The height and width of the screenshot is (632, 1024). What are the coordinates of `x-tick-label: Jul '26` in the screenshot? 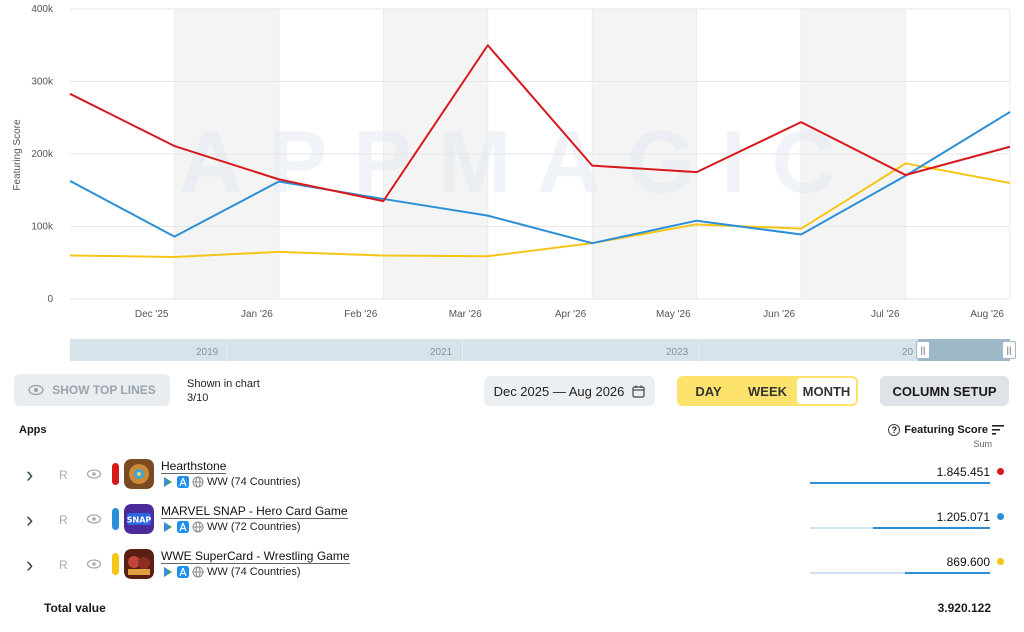 It's located at (885, 314).